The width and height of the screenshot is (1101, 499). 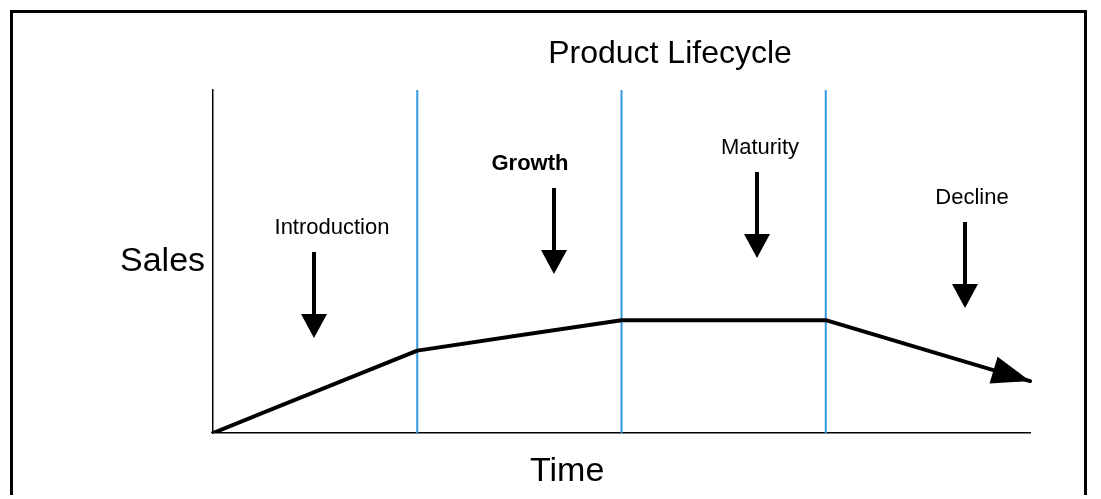 What do you see at coordinates (163, 259) in the screenshot?
I see `y-axis-title: Sales` at bounding box center [163, 259].